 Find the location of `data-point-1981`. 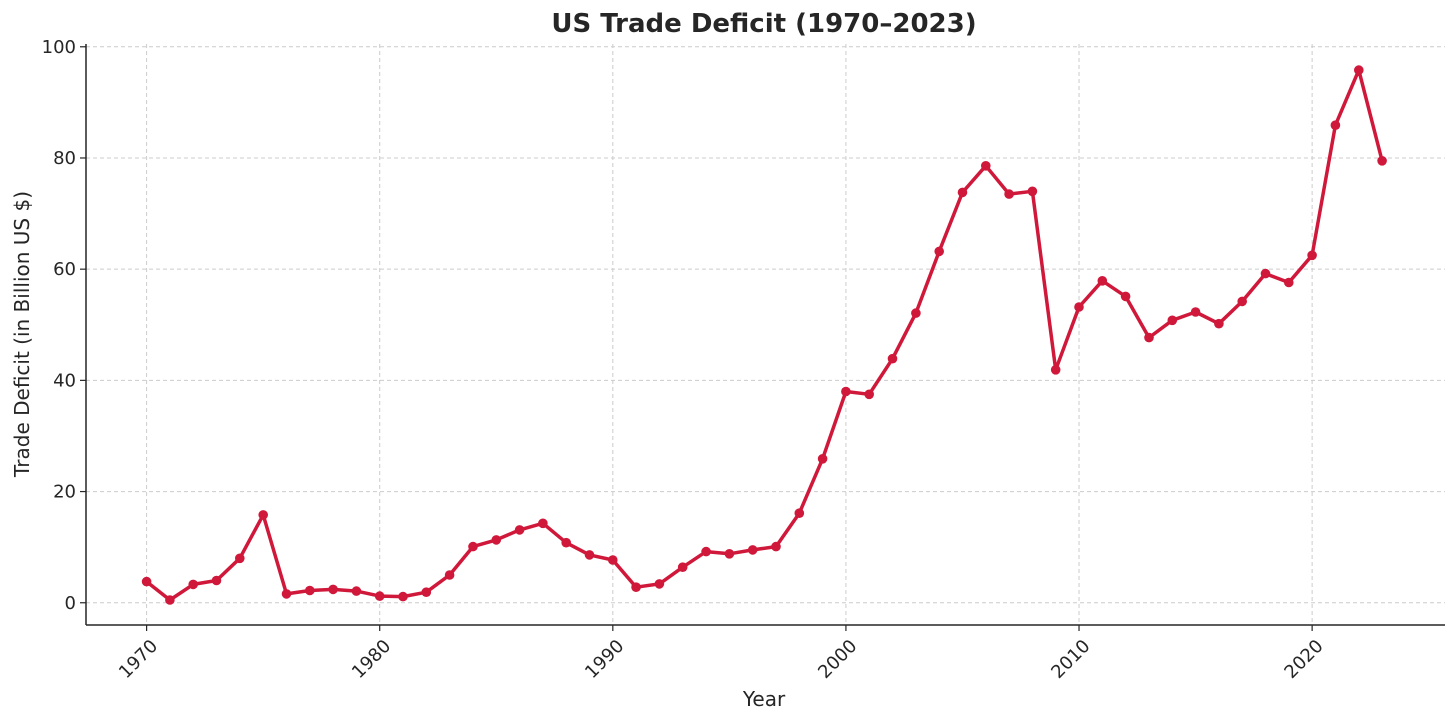

data-point-1981 is located at coordinates (403, 596).